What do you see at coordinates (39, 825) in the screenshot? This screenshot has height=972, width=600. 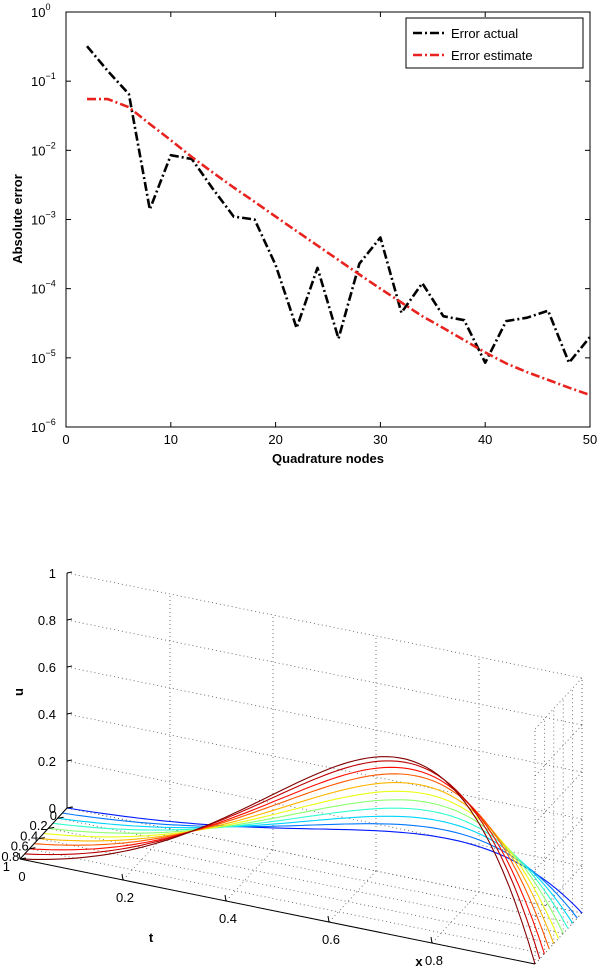 I see `t-tick-label: 0.2` at bounding box center [39, 825].